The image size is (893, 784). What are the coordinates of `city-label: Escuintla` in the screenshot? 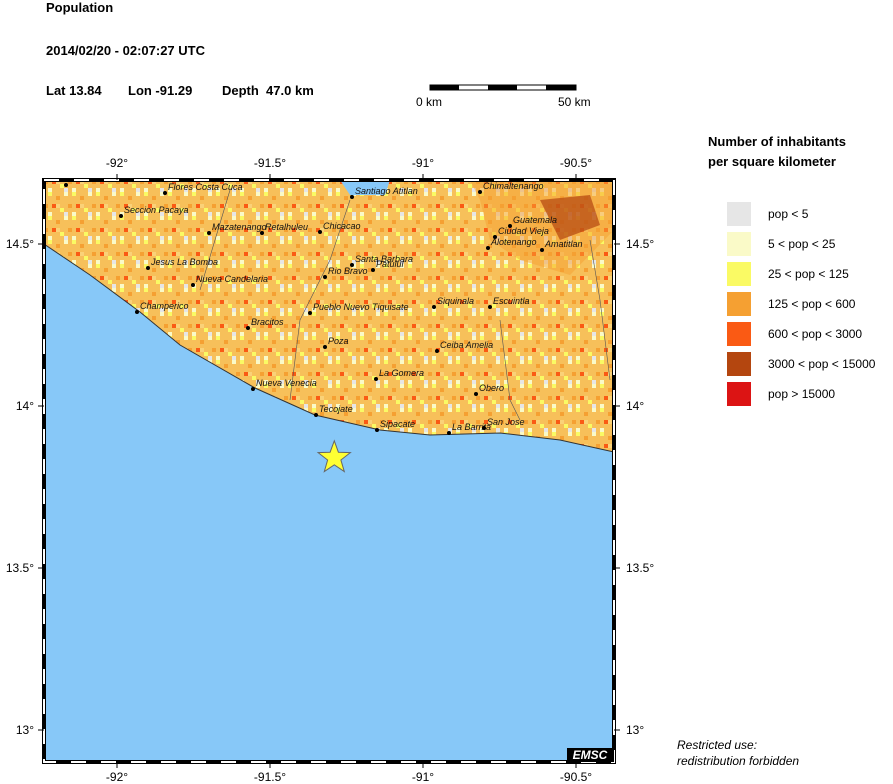 It's located at (511, 301).